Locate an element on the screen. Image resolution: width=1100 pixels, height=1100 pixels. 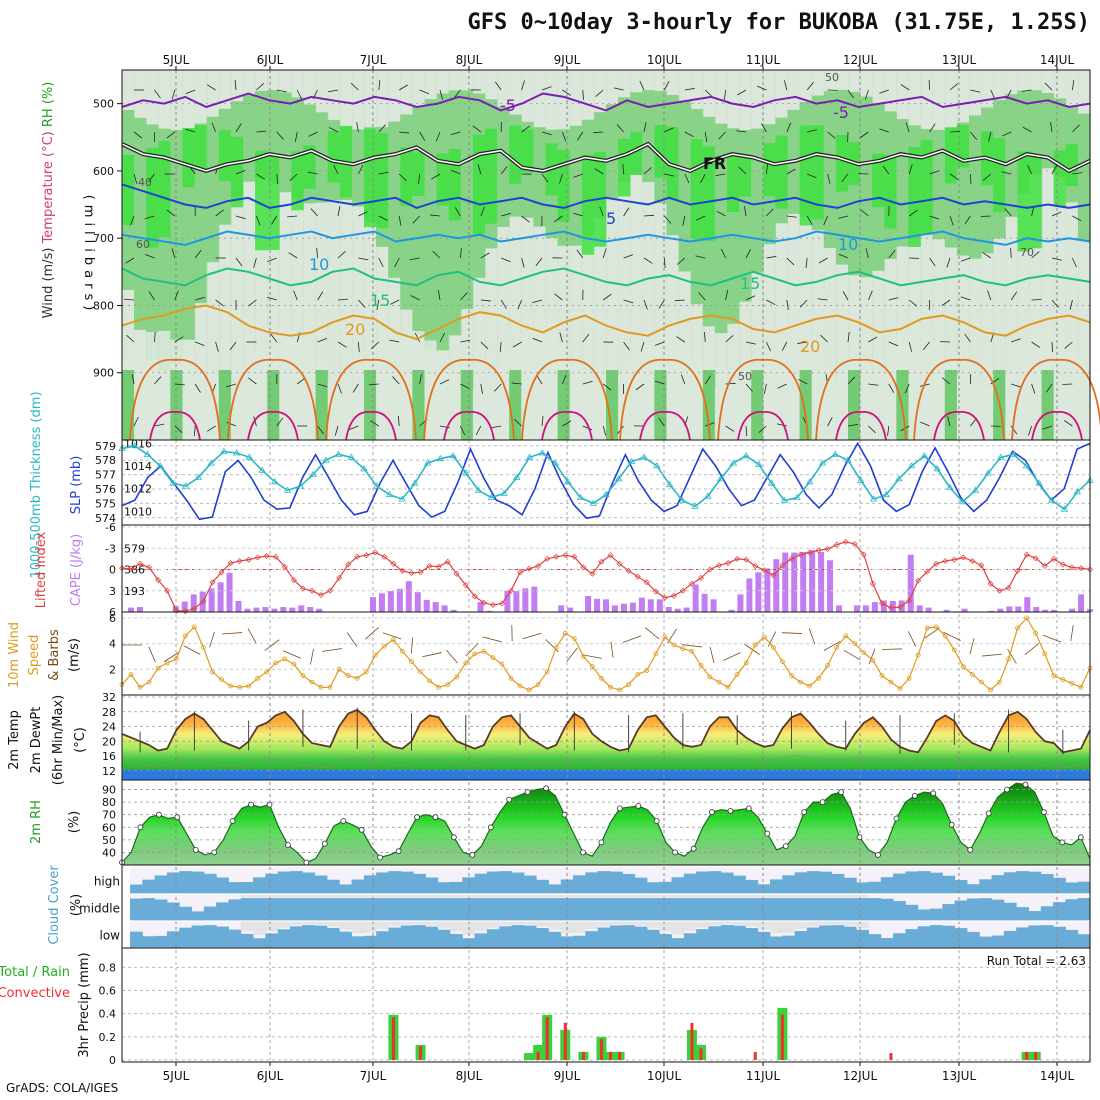
date-label-top: 7JUL is located at coordinates (373, 60).